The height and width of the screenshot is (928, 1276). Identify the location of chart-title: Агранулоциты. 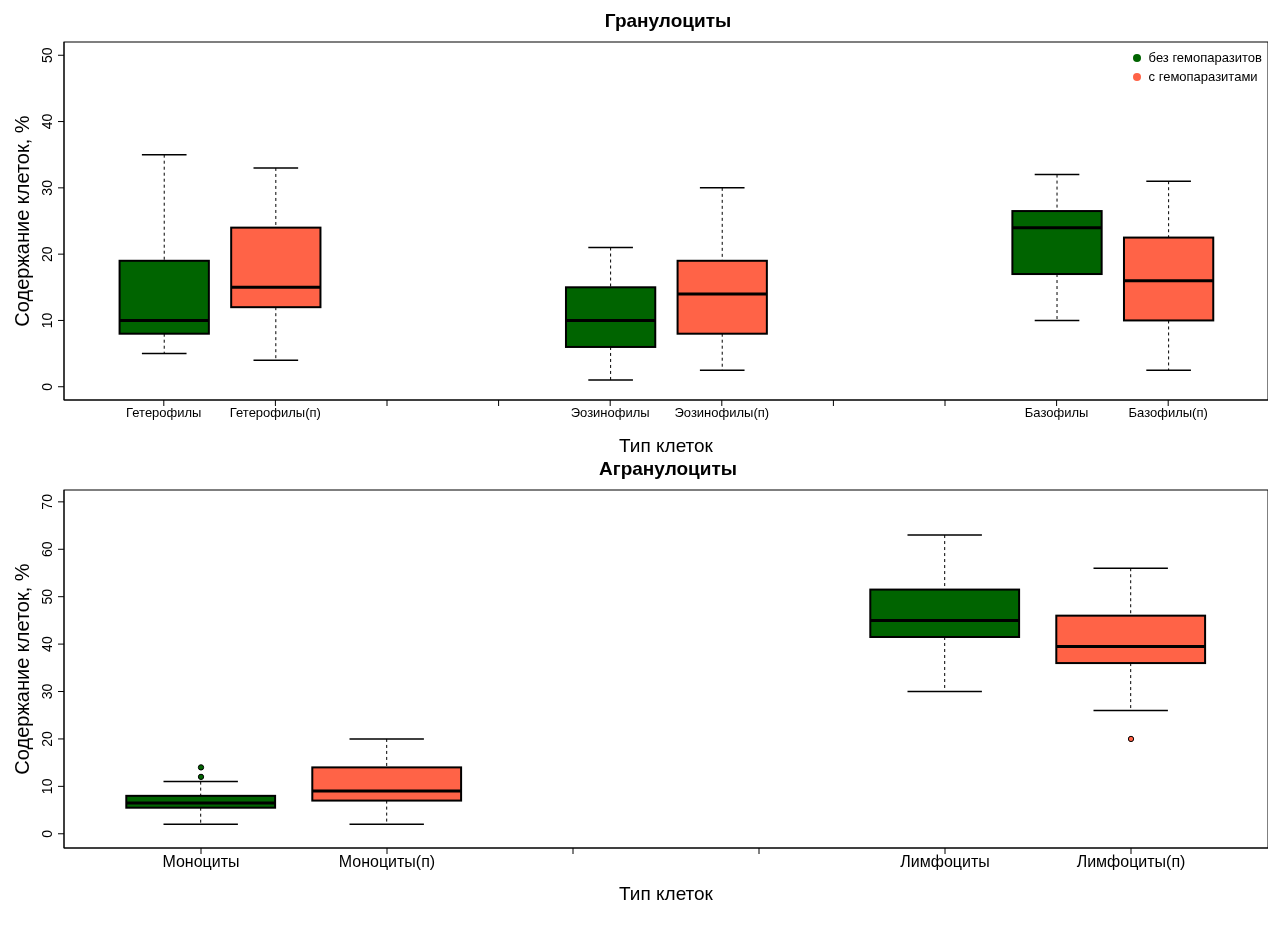
(668, 469).